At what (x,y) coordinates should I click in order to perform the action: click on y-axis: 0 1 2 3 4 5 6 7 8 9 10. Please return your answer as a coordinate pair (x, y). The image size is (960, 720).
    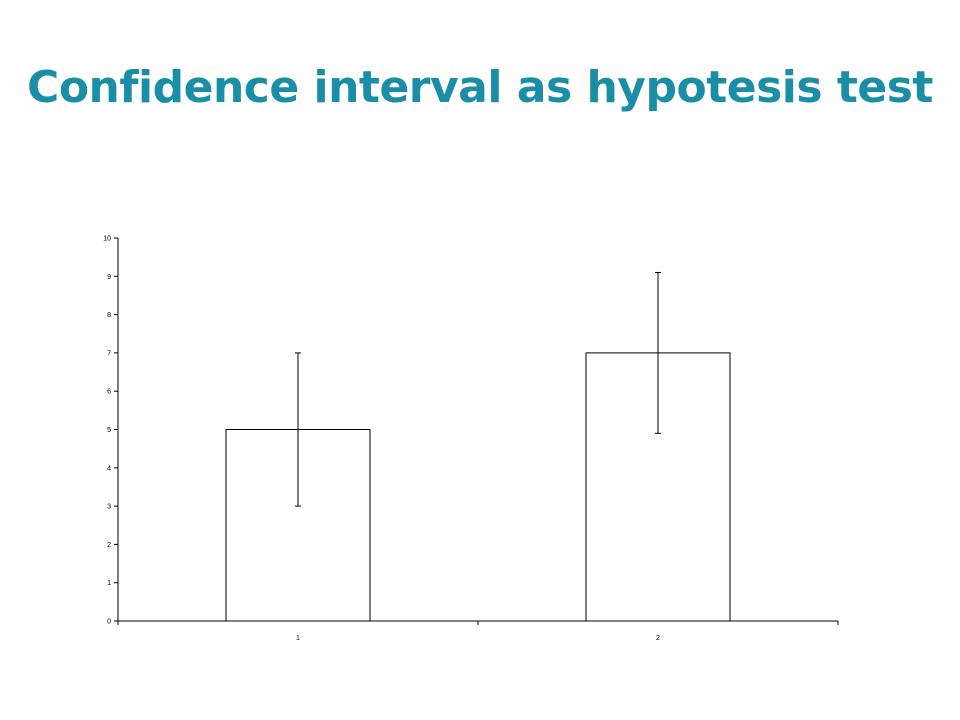
    Looking at the image, I should click on (111, 431).